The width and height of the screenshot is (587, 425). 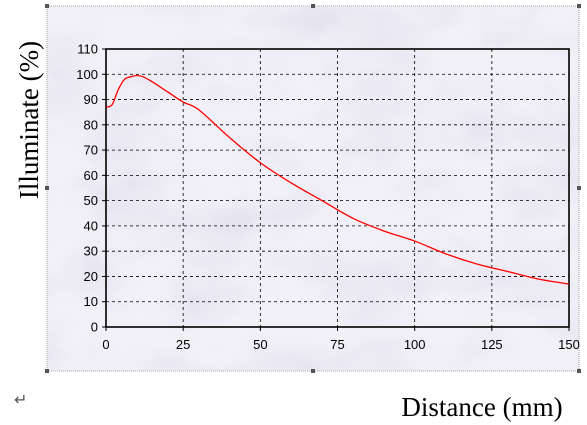 What do you see at coordinates (94, 327) in the screenshot?
I see `y-tick-label: 0` at bounding box center [94, 327].